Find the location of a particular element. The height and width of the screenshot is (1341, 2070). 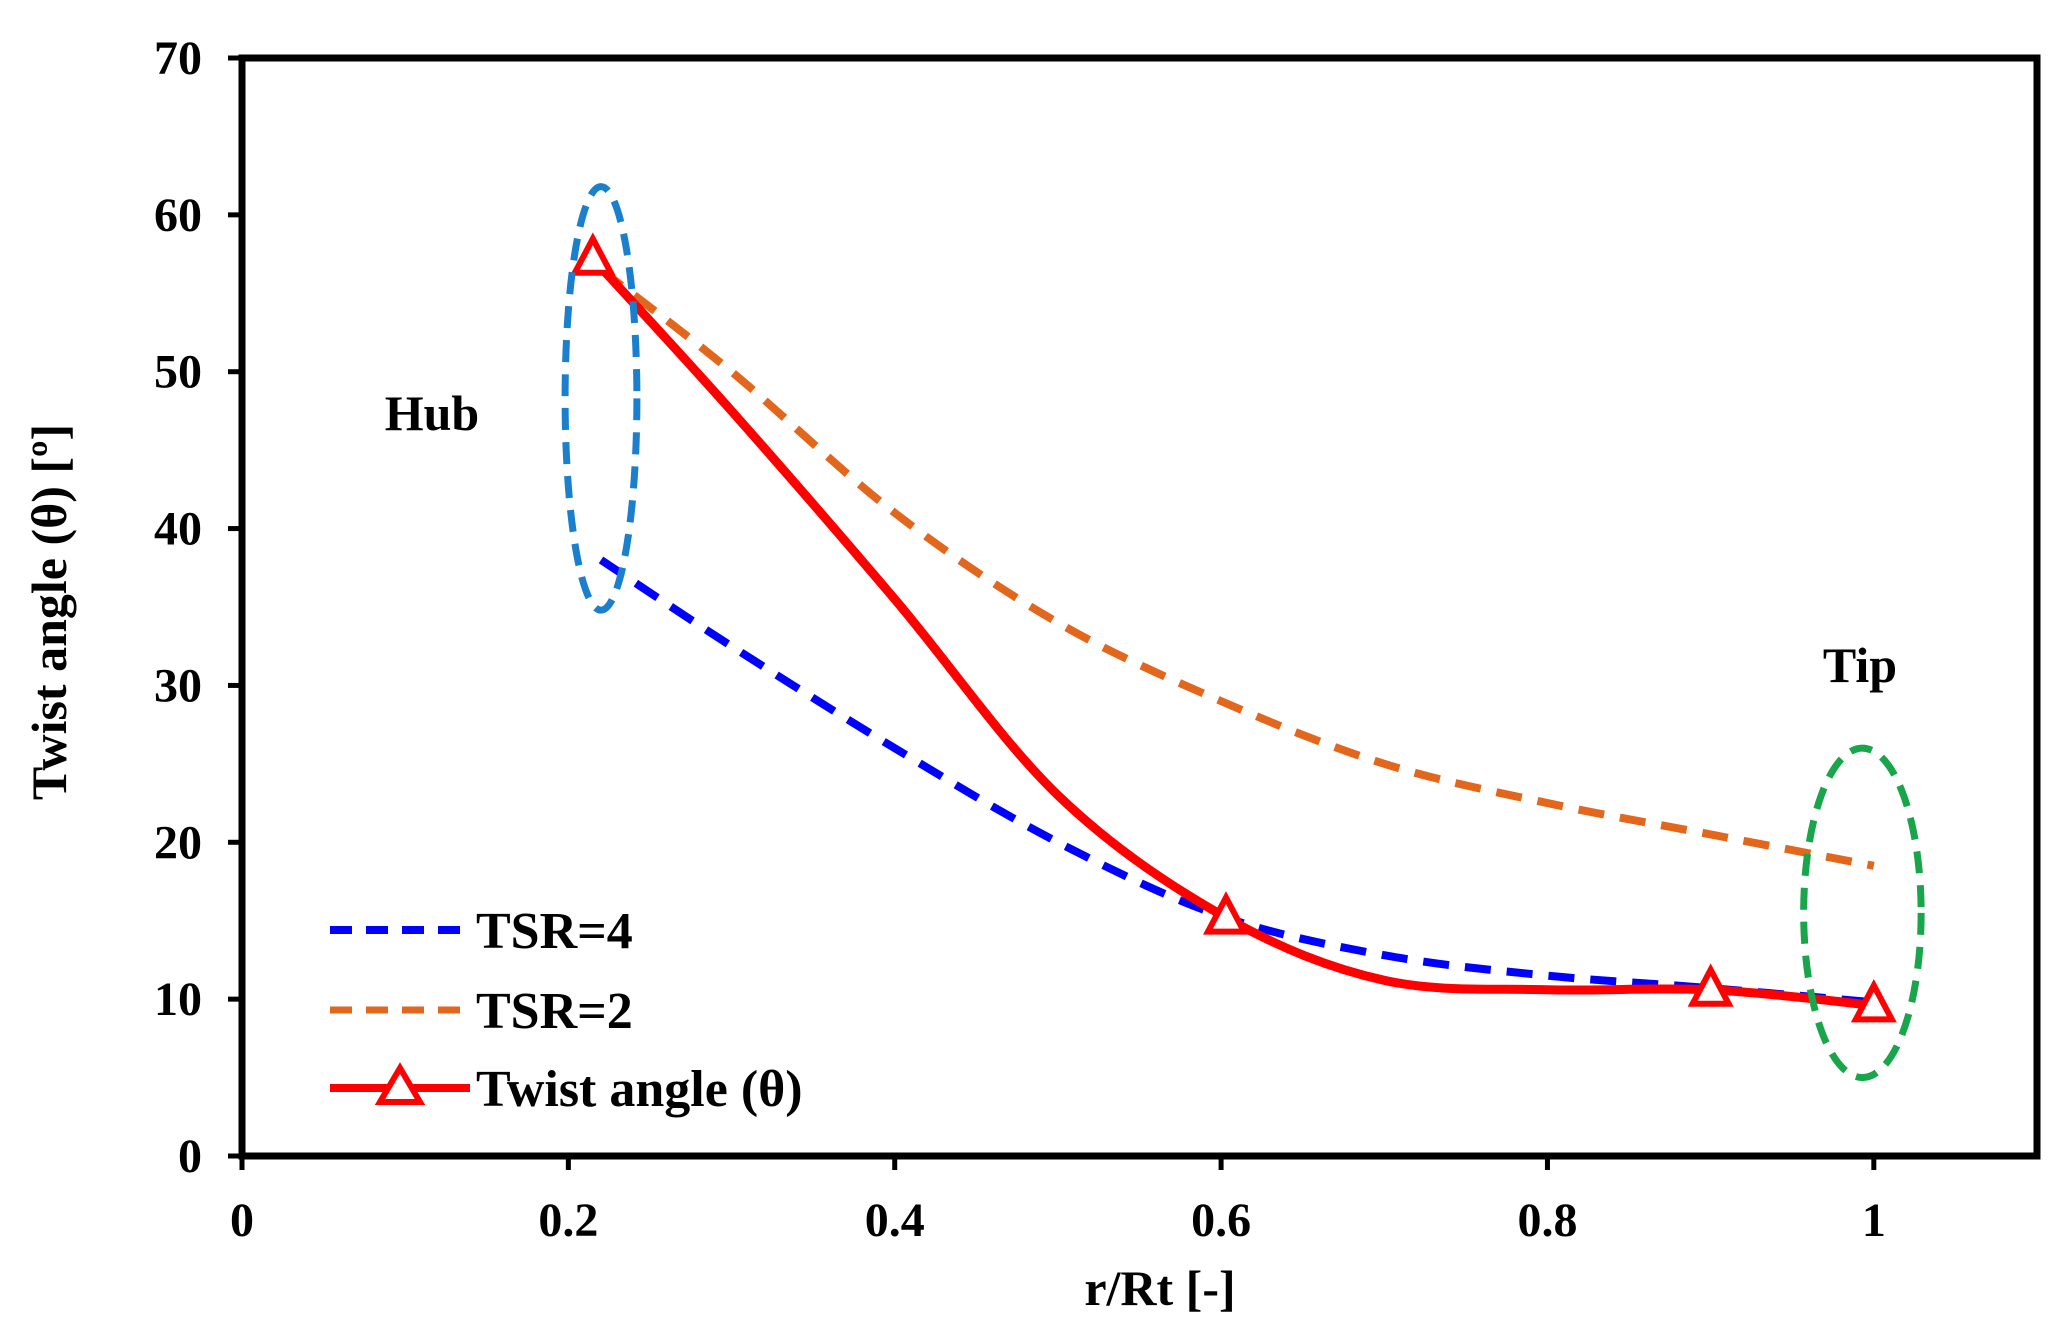

x-axis-title: r/Rt [-] is located at coordinates (1159, 1288).